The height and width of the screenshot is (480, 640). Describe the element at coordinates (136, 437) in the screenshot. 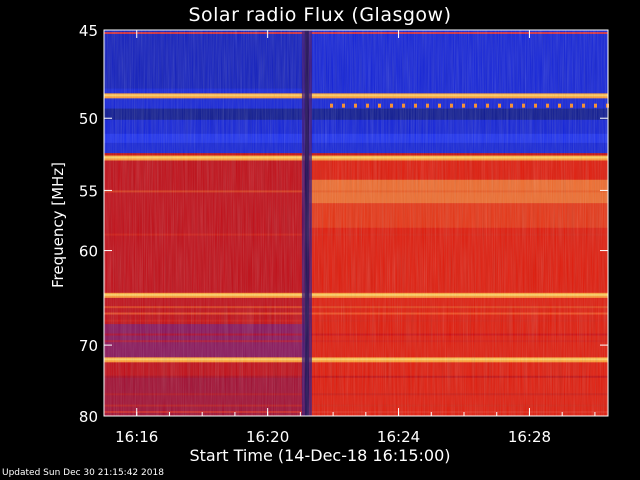

I see `x-tick-label: 16:16` at that location.